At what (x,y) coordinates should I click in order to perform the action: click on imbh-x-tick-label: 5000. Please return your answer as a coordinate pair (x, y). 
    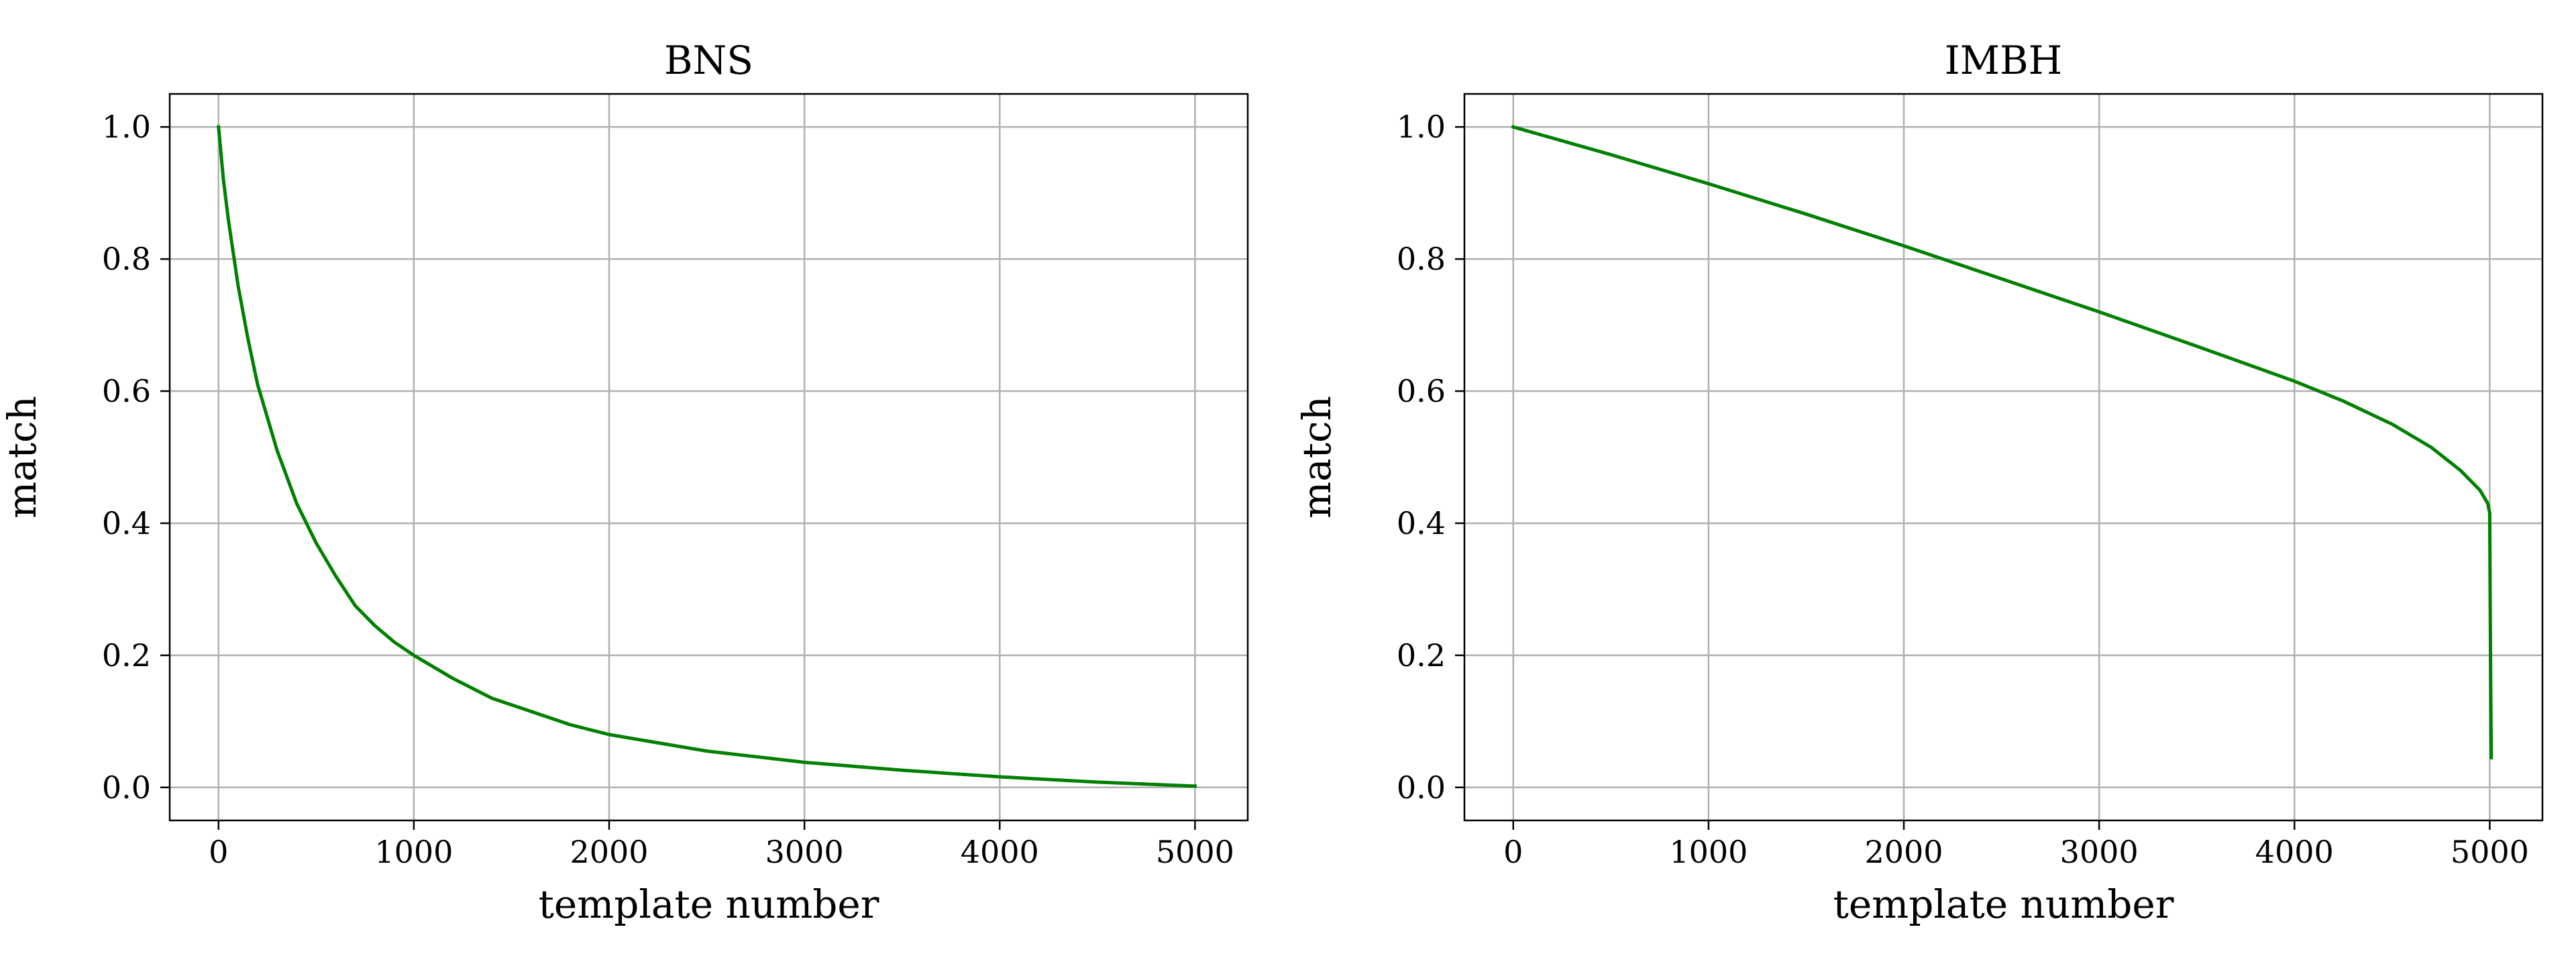
    Looking at the image, I should click on (2490, 852).